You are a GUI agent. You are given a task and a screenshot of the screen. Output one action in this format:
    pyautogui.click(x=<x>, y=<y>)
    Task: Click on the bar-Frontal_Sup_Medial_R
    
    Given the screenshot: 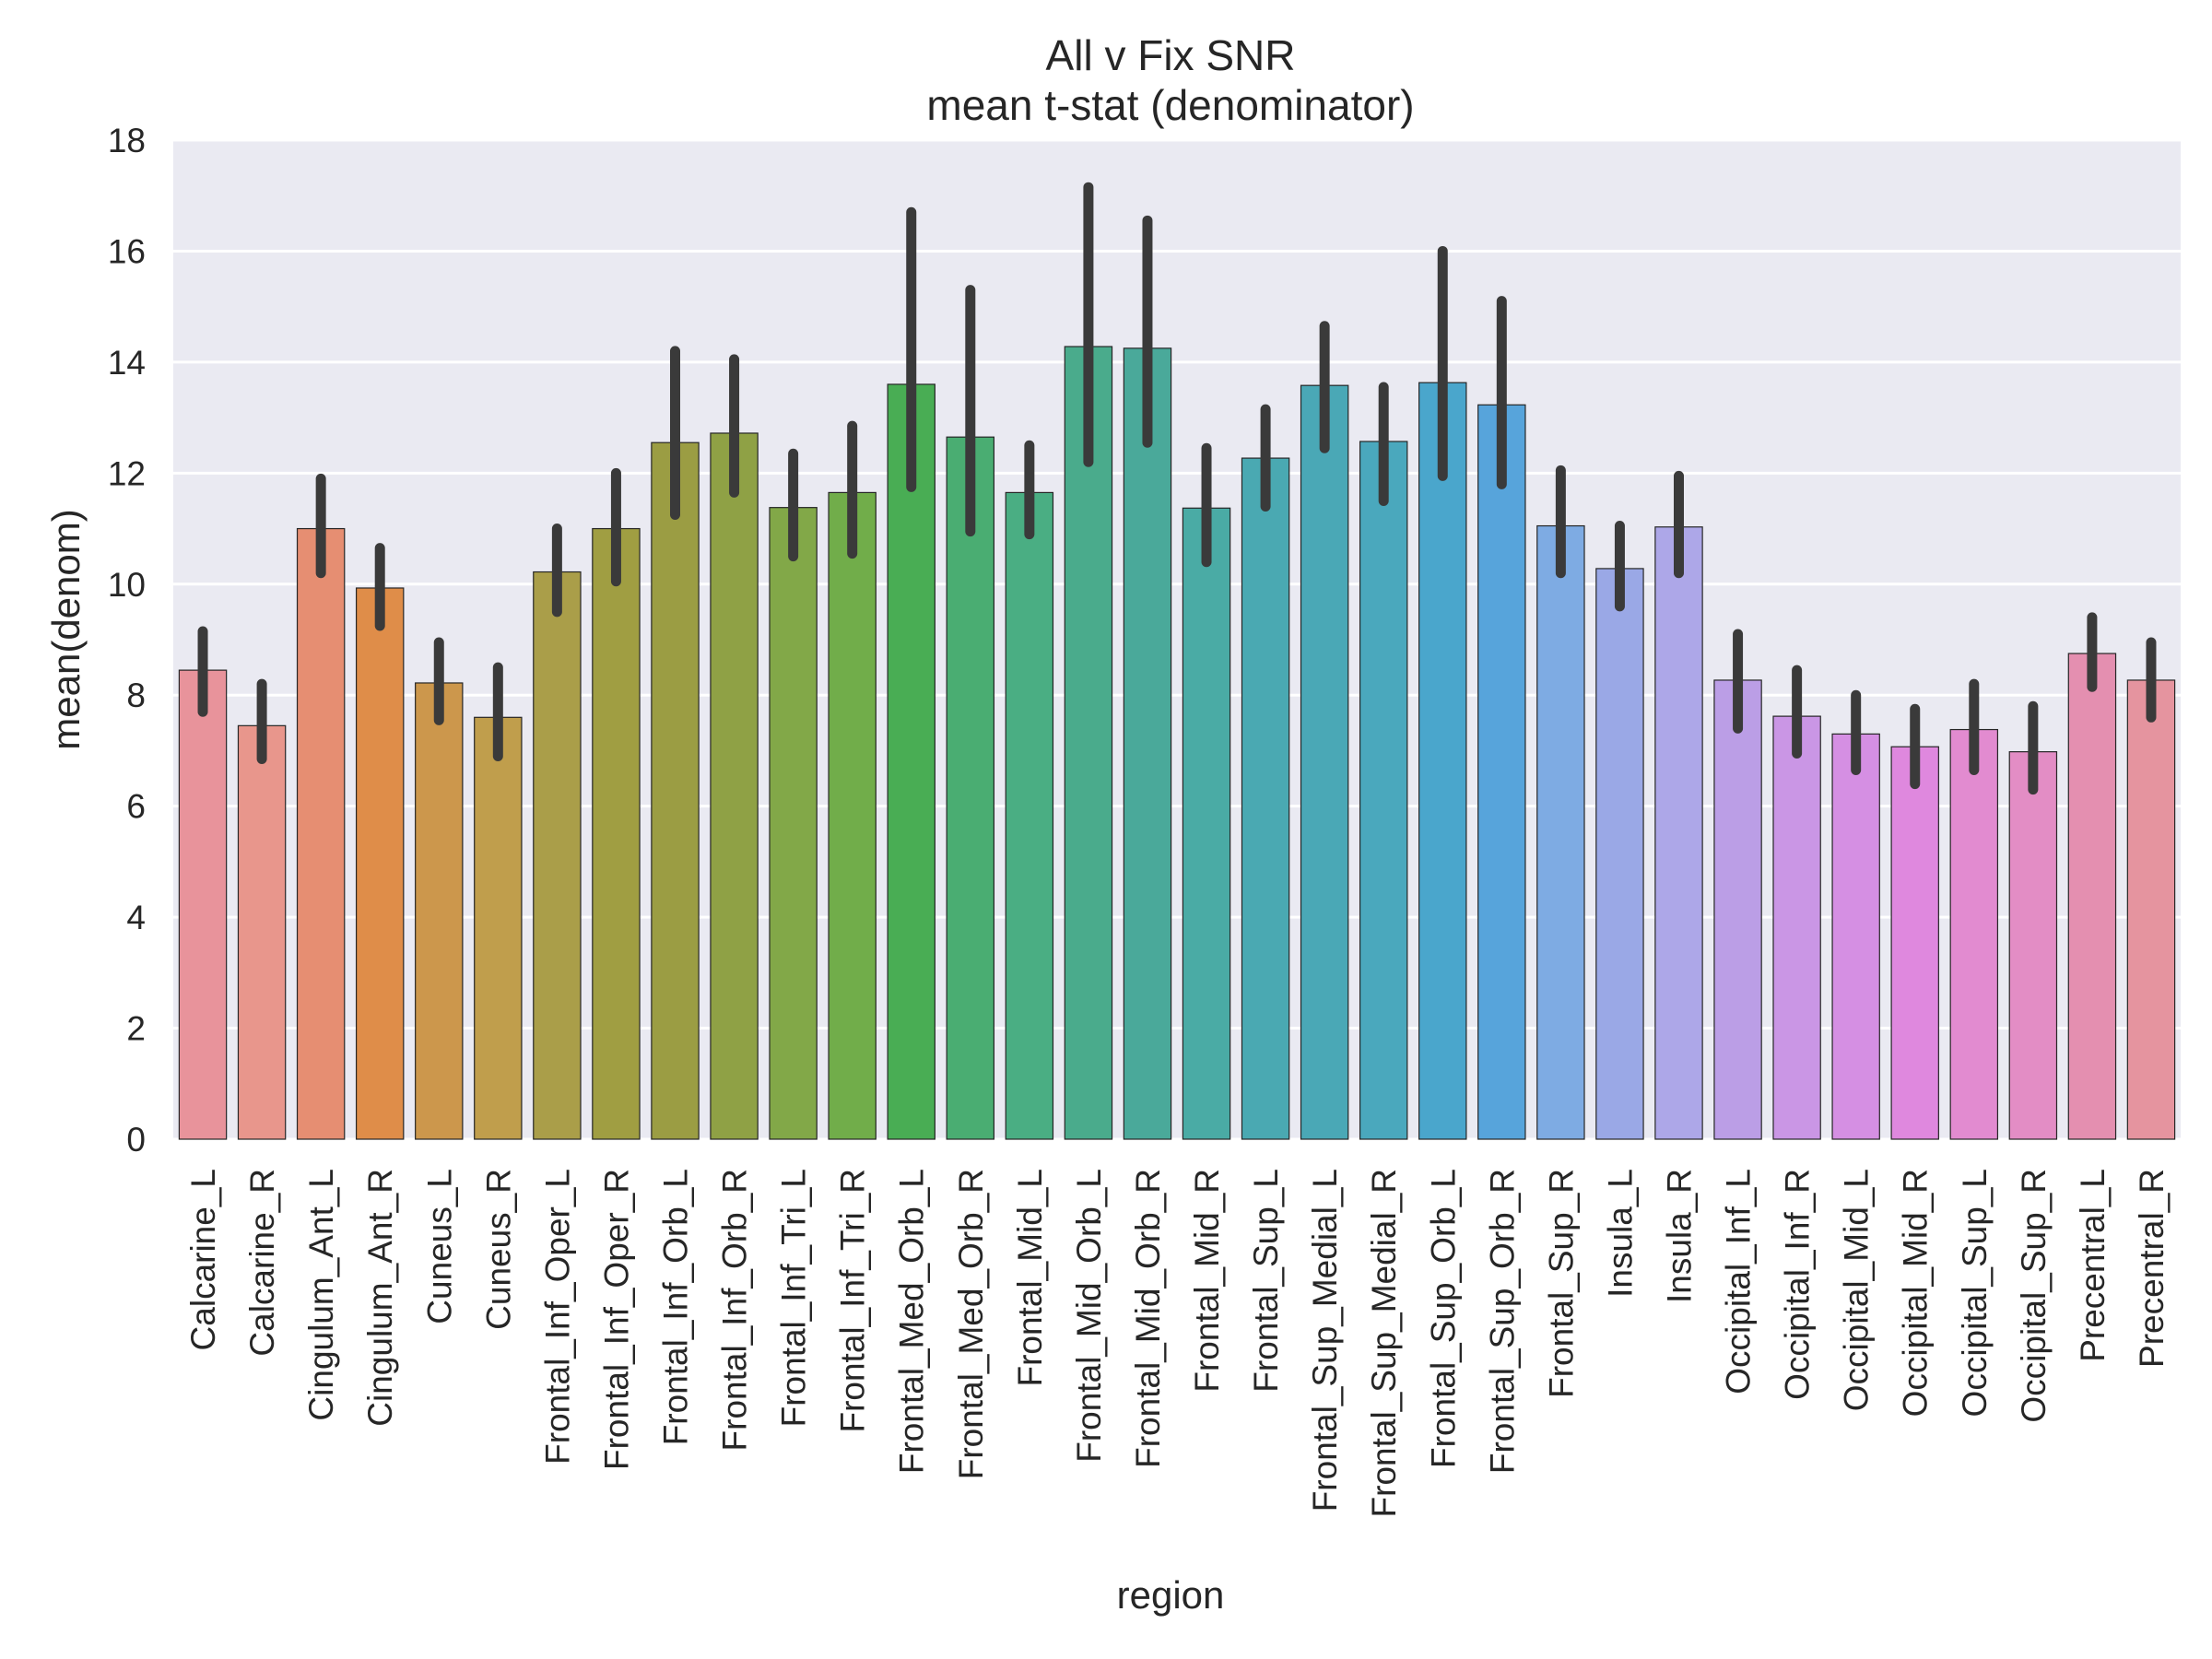 What is the action you would take?
    pyautogui.click(x=1383, y=790)
    